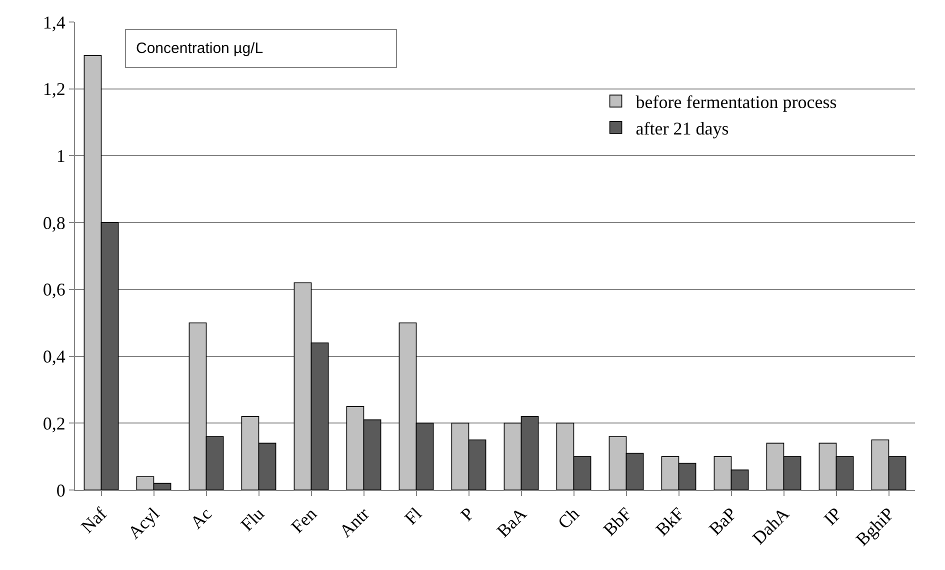 This screenshot has height=570, width=945. Describe the element at coordinates (61, 156) in the screenshot. I see `y-tick-label: 1` at that location.